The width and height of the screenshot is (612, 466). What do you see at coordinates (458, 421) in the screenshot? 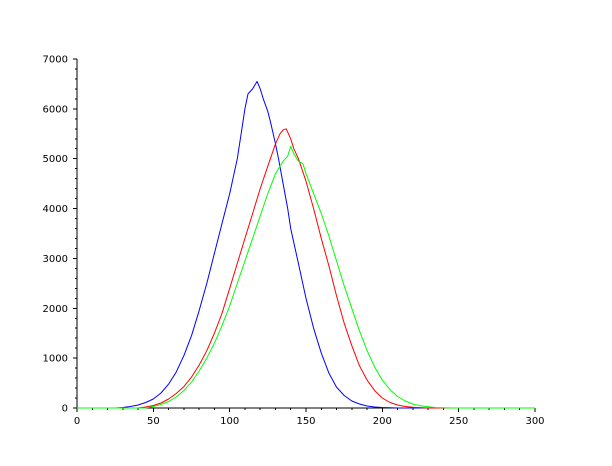
I see `x-tick-label: 250` at bounding box center [458, 421].